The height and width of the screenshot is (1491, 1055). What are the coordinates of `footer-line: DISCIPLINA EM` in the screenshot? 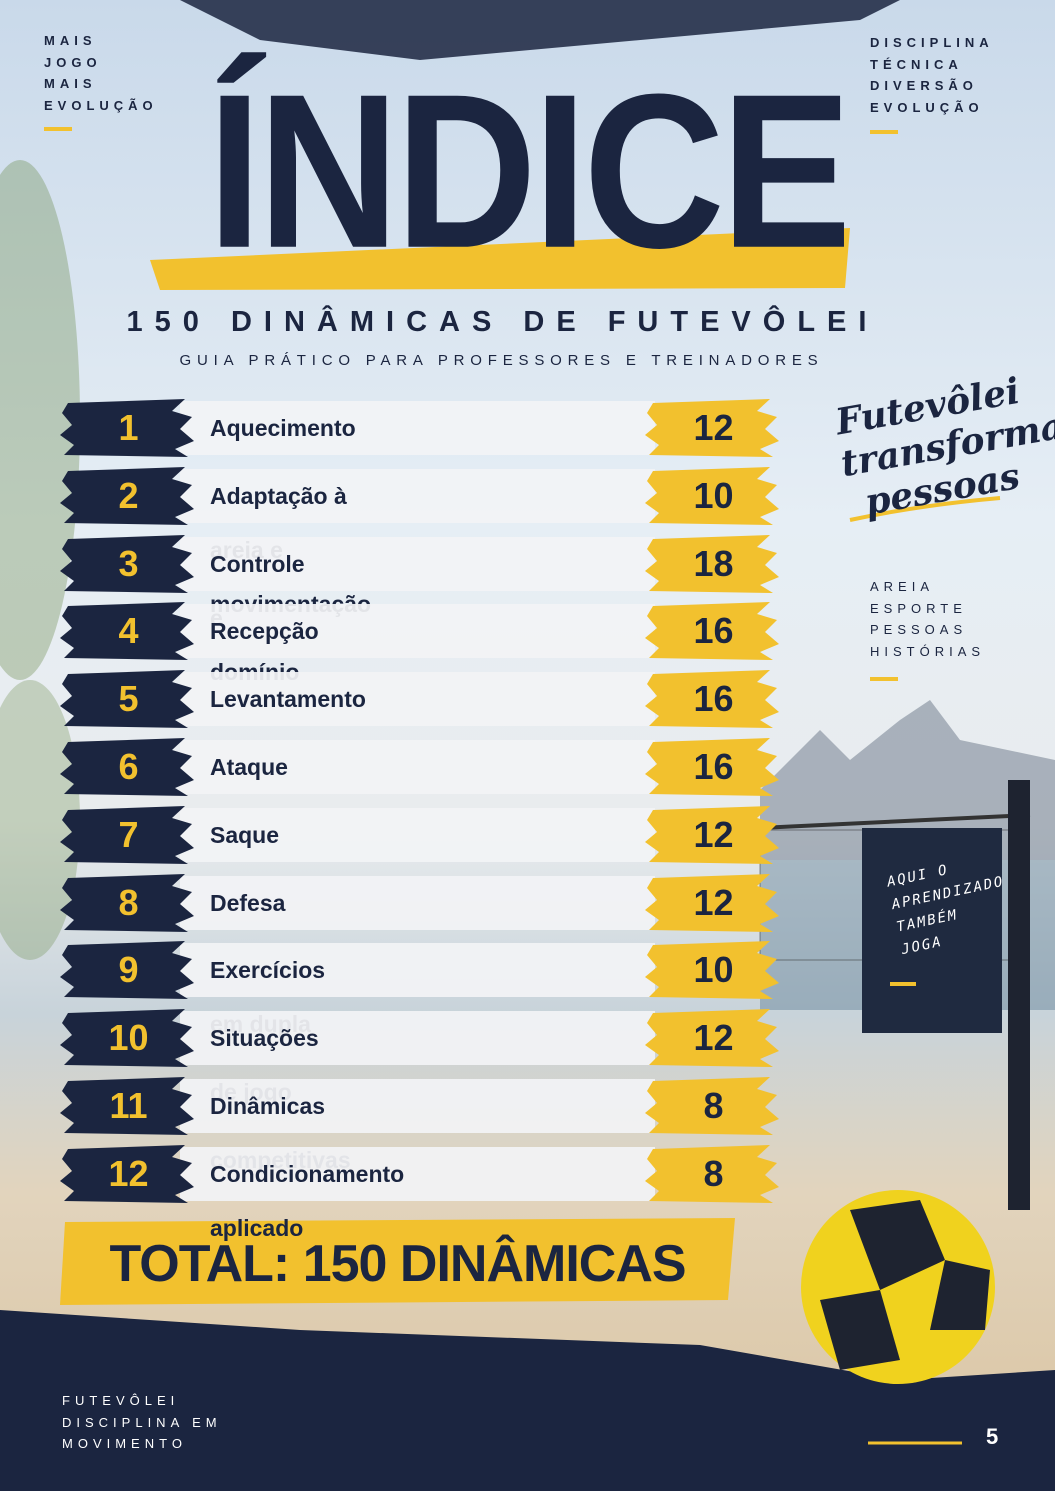 It's located at (142, 1422).